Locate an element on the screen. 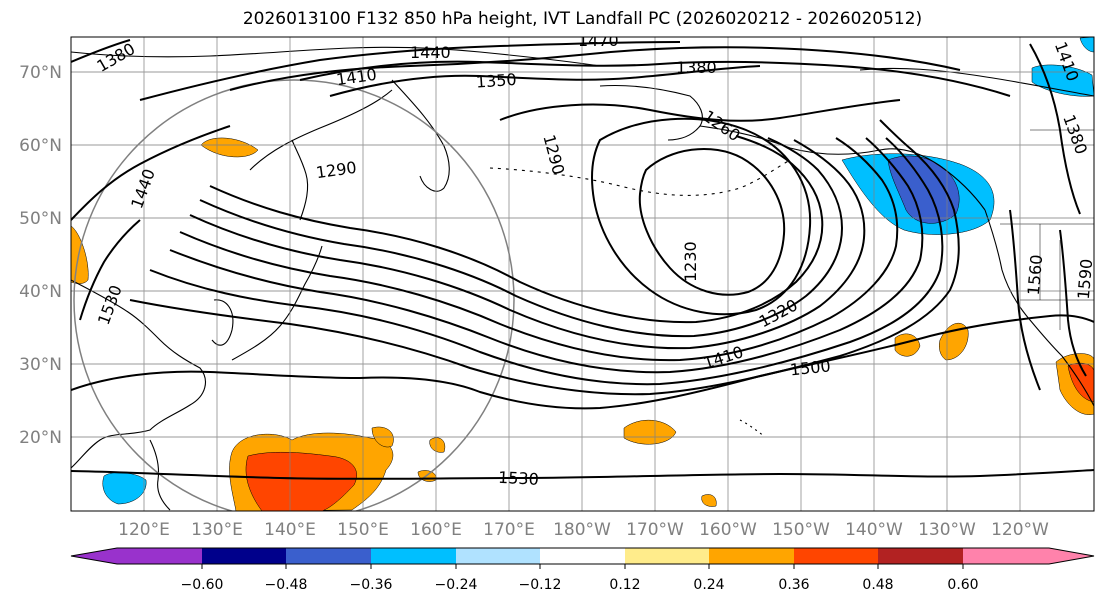  lon-label: 160°E is located at coordinates (436, 530).